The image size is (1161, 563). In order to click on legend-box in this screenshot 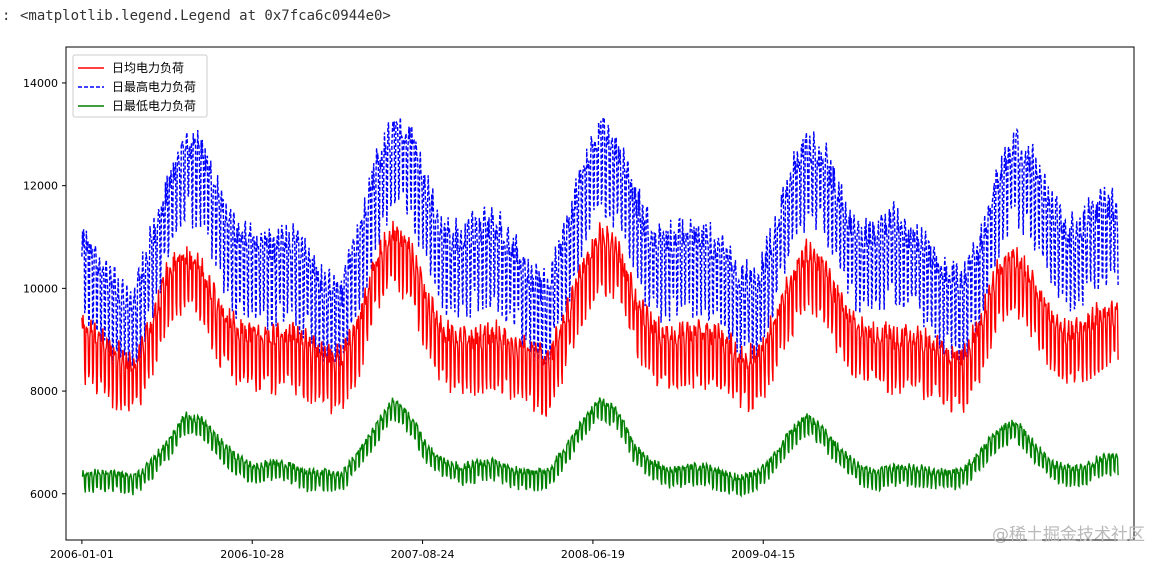, I will do `click(140, 86)`.